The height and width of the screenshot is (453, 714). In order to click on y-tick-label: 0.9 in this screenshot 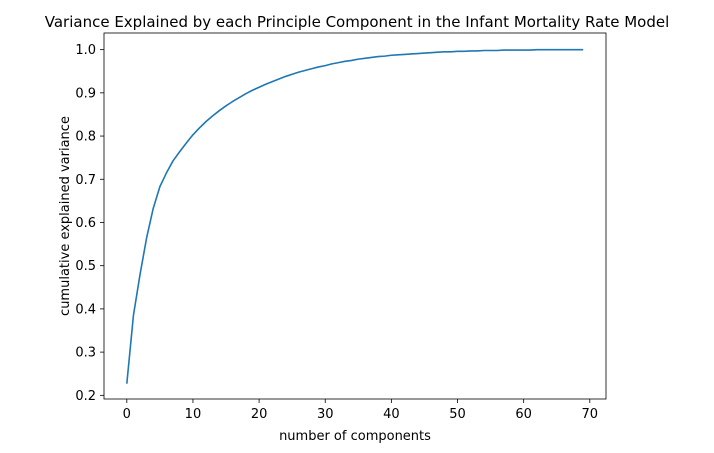, I will do `click(85, 93)`.